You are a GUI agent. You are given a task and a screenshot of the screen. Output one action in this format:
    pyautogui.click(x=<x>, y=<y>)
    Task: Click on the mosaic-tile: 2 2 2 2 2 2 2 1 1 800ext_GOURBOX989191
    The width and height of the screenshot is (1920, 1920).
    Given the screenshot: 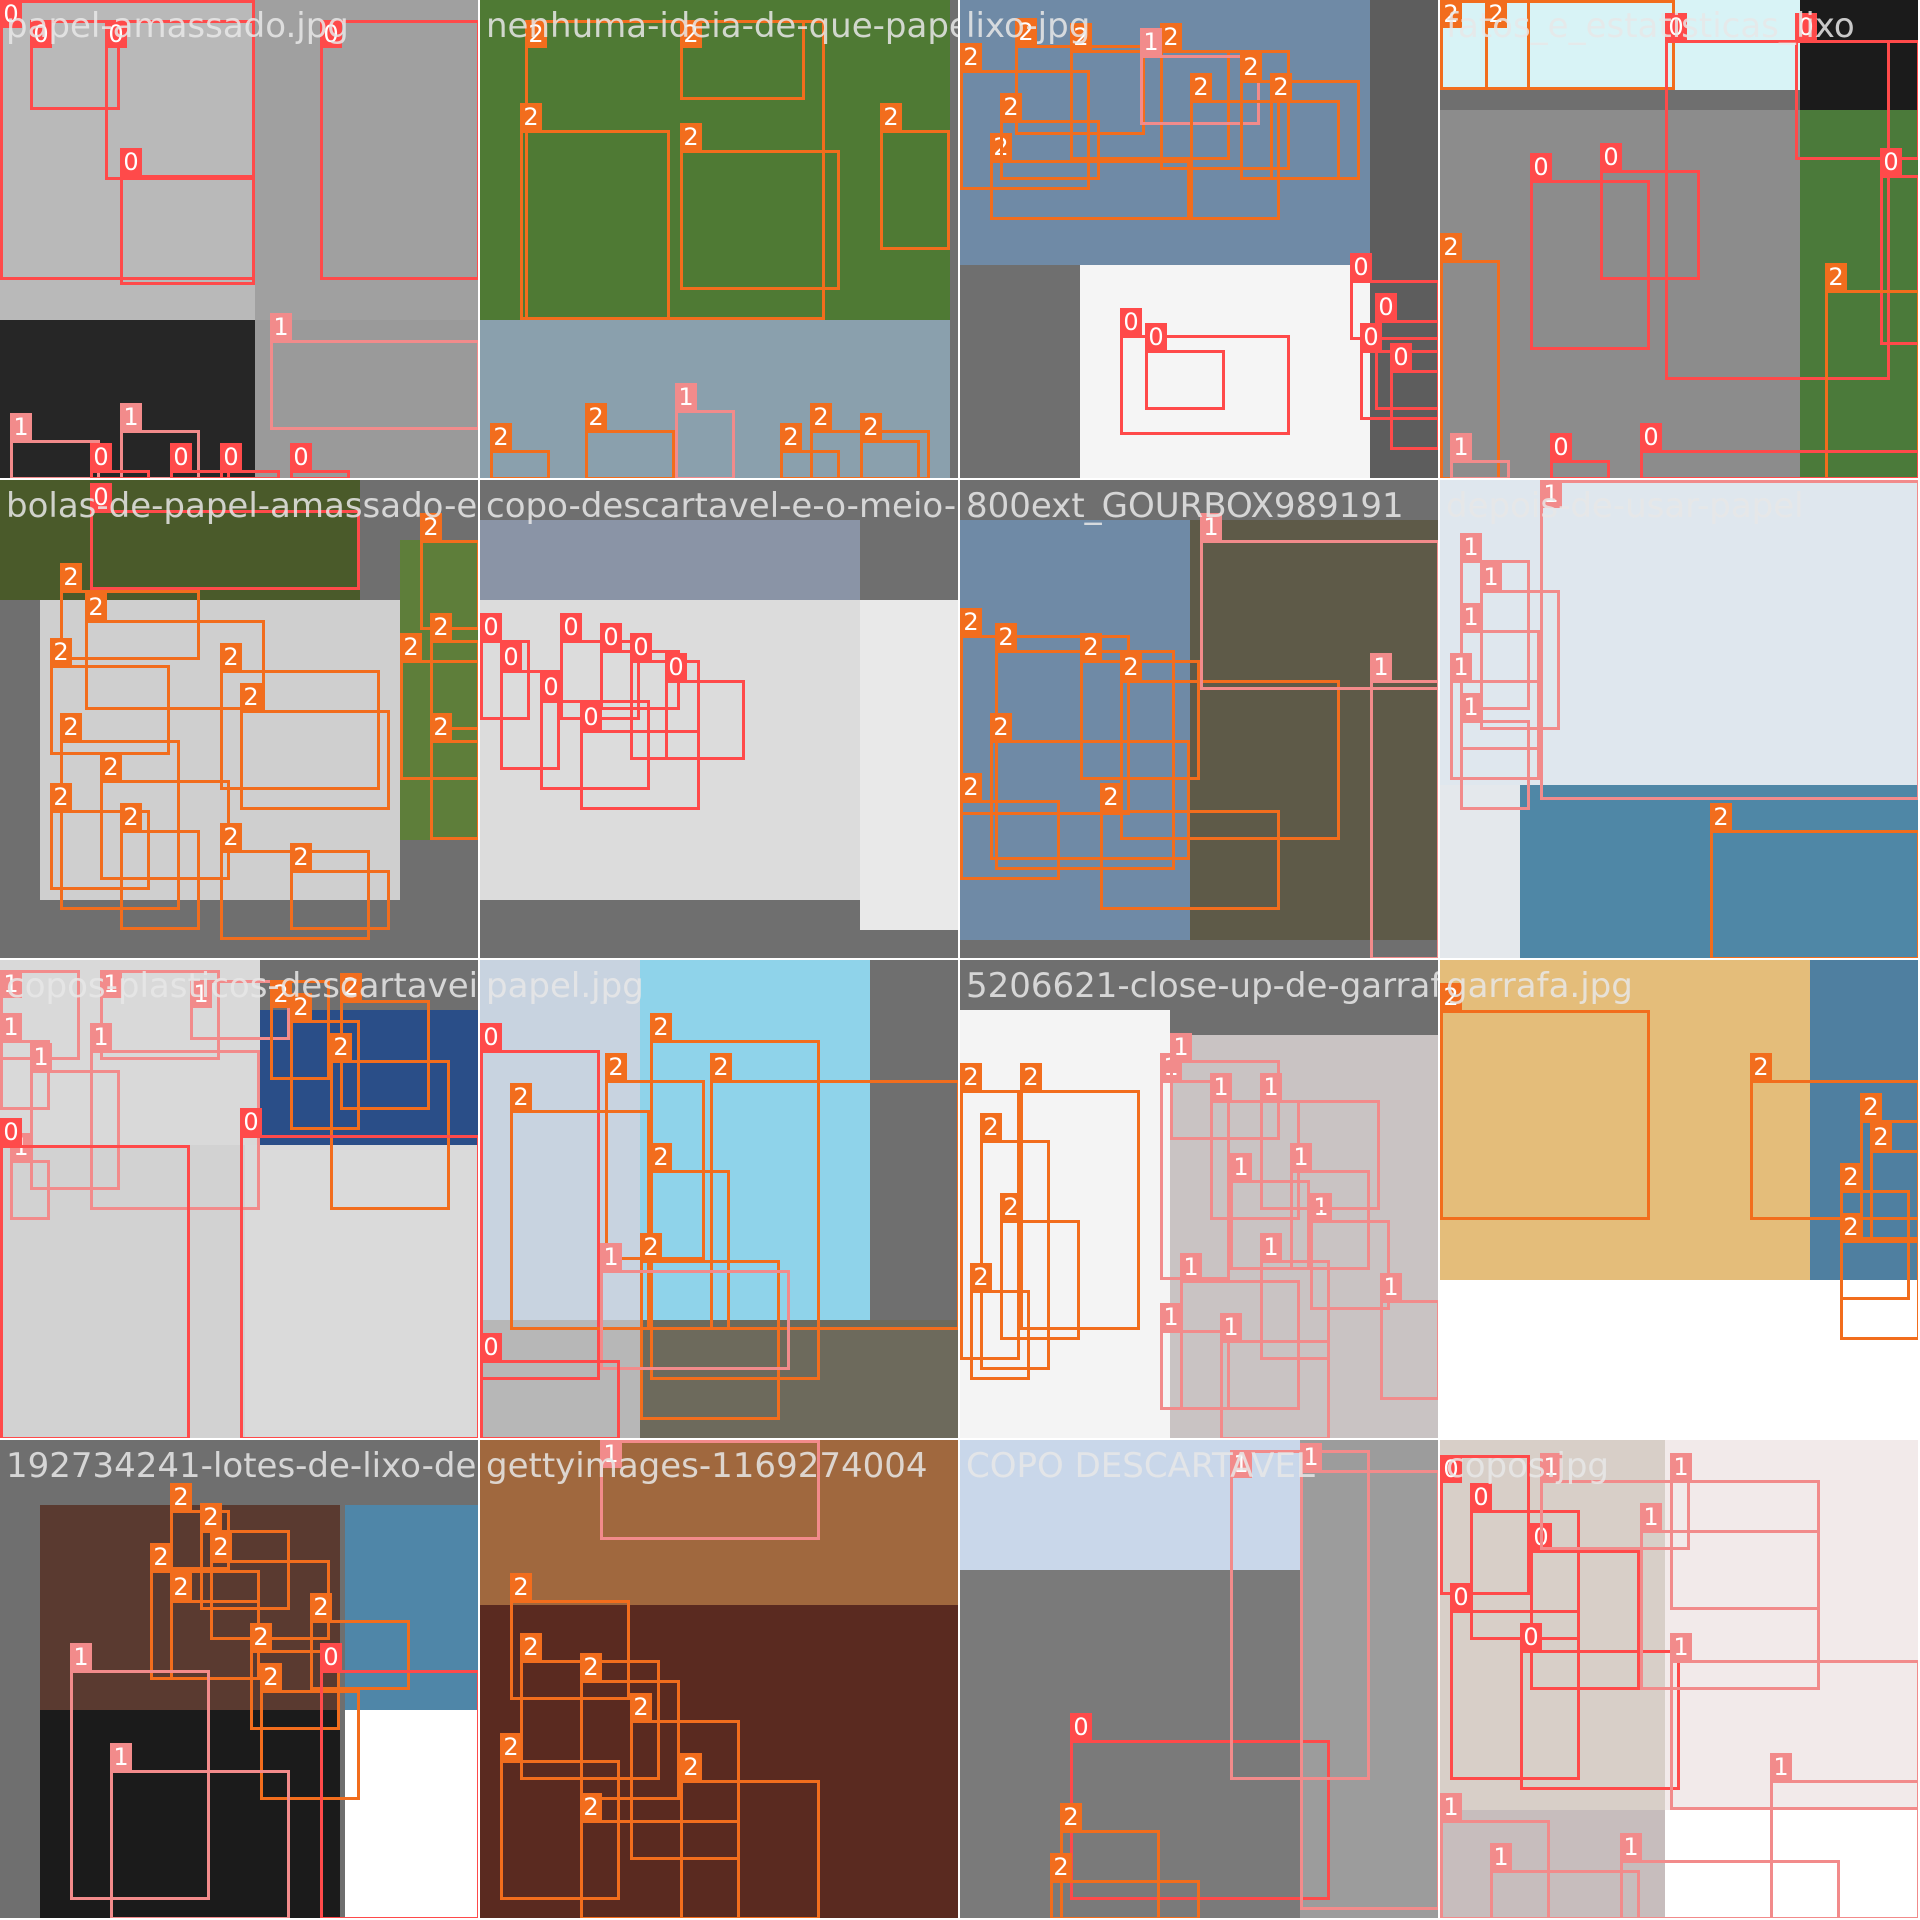 What is the action you would take?
    pyautogui.click(x=1200, y=720)
    